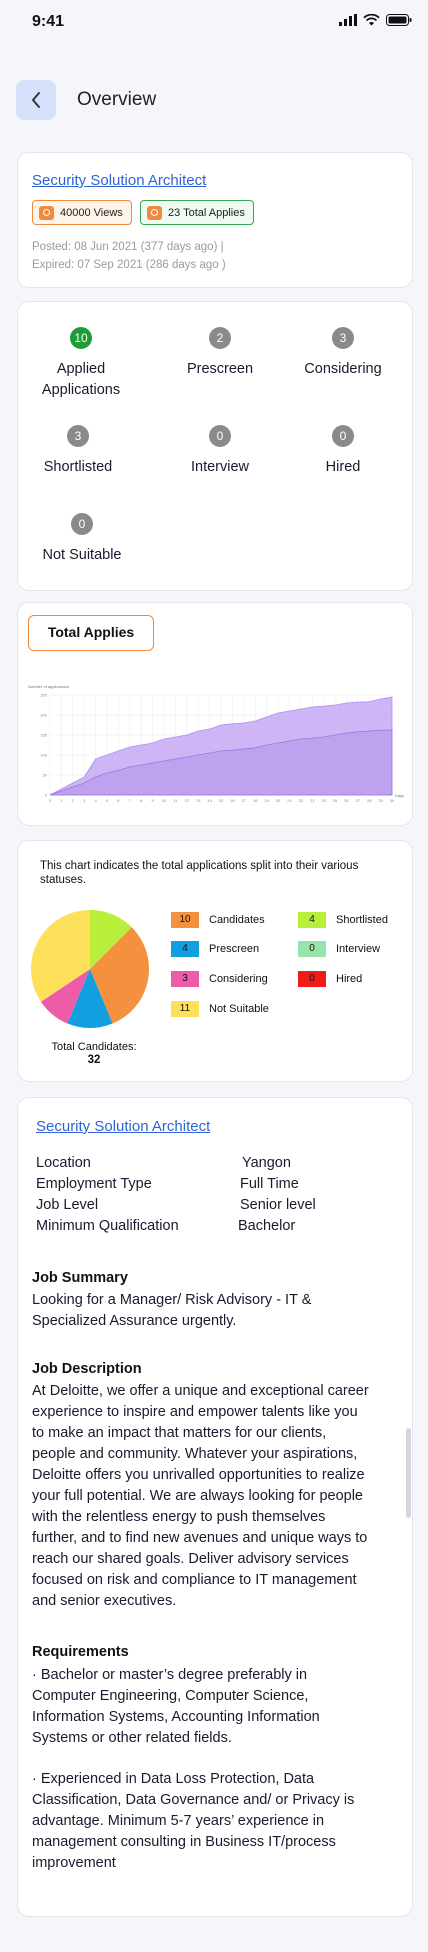 The height and width of the screenshot is (1952, 428). What do you see at coordinates (369, 800) in the screenshot?
I see `x-tick-label: 28` at bounding box center [369, 800].